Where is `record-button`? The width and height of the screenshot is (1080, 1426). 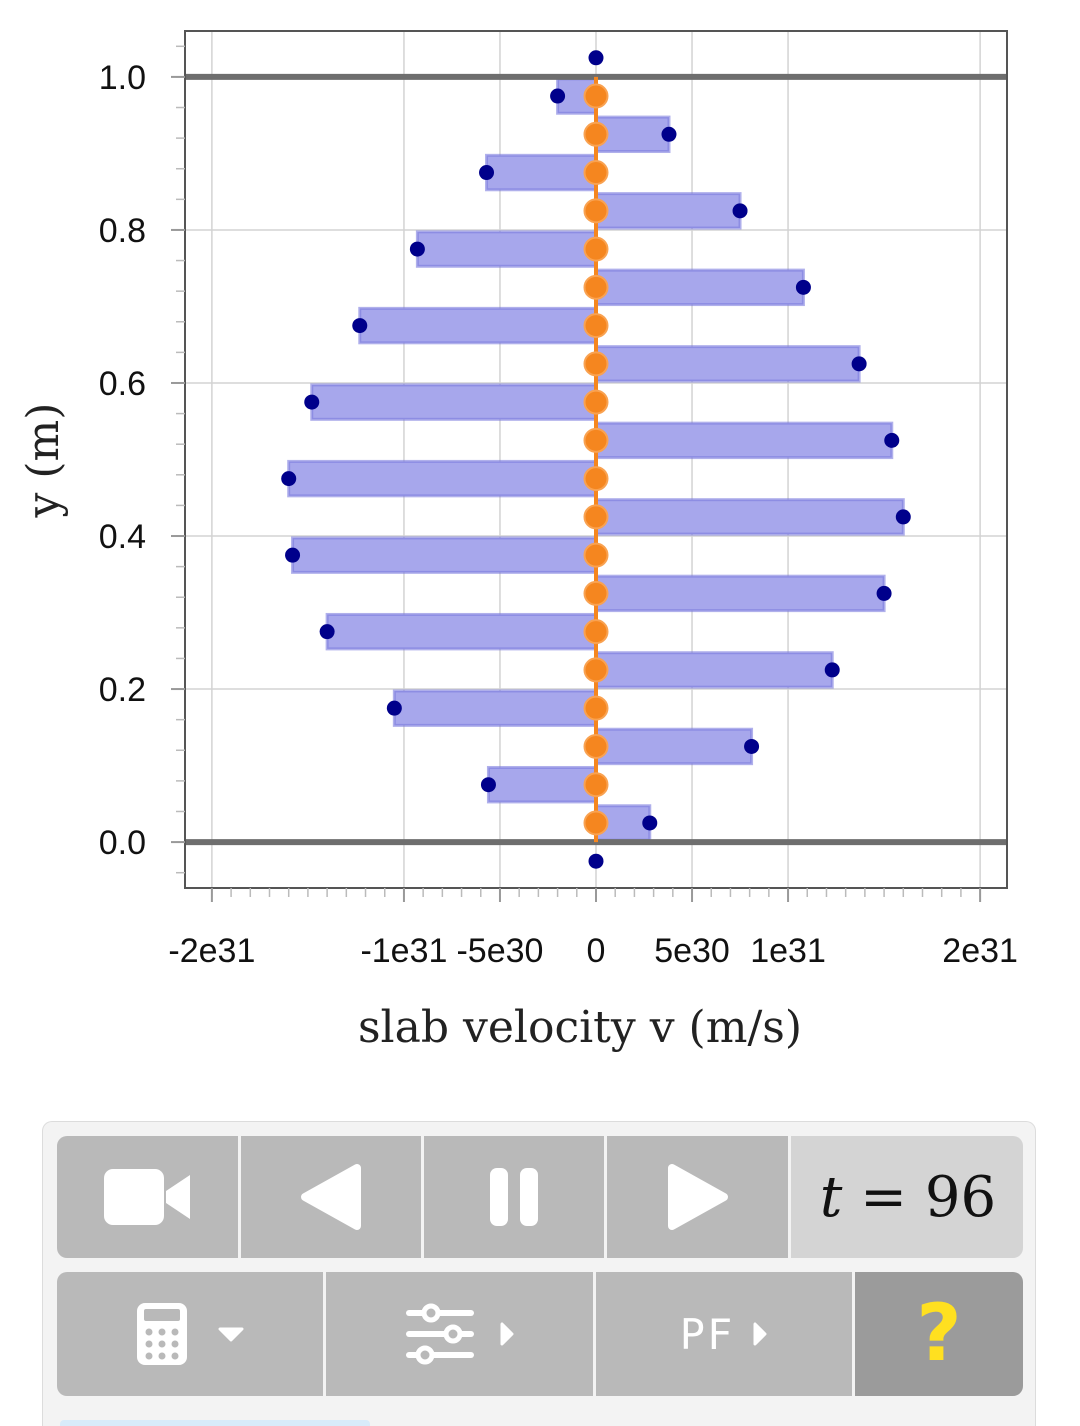 record-button is located at coordinates (147, 1197).